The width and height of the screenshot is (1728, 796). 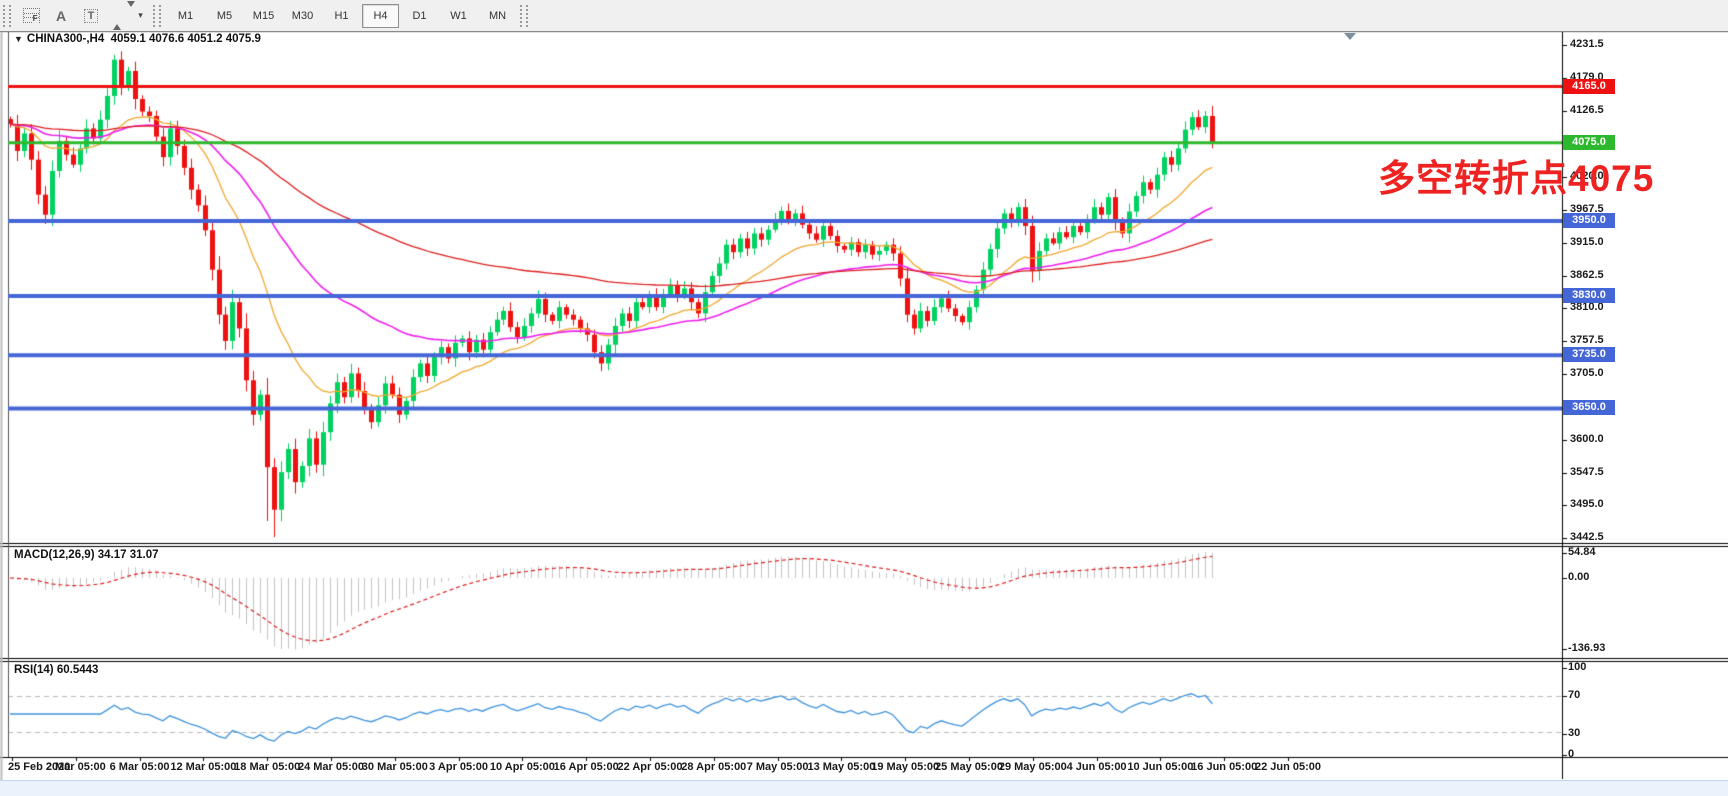 What do you see at coordinates (35, 18) in the screenshot?
I see `fibonacci-letter: F` at bounding box center [35, 18].